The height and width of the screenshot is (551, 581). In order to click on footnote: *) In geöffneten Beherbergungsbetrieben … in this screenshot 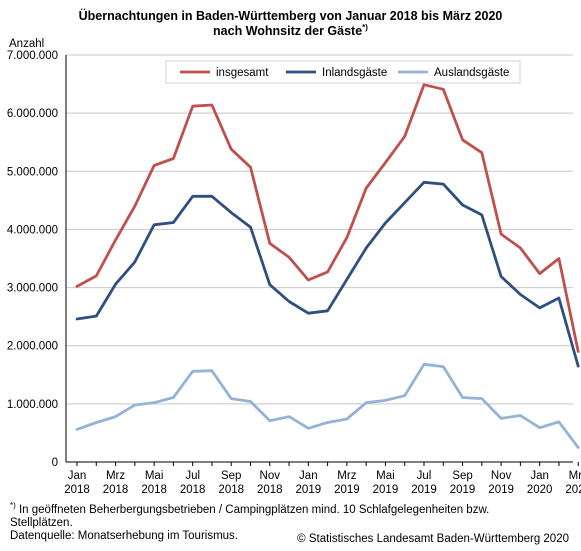, I will do `click(280, 515)`.